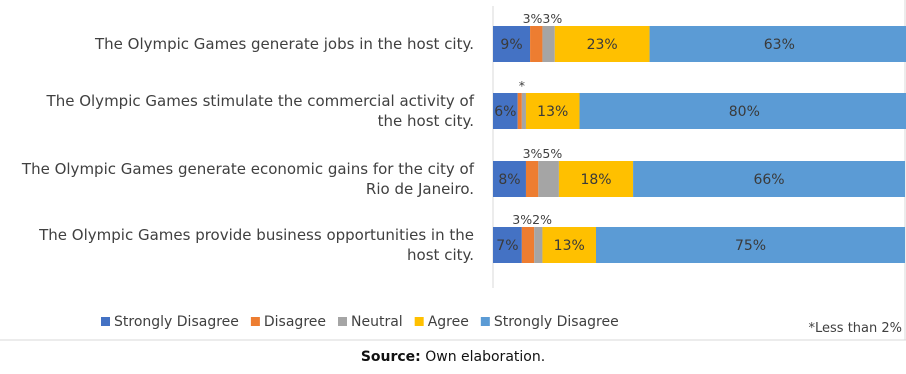 The height and width of the screenshot is (374, 906). I want to click on legend-entry: Disagree, so click(295, 322).